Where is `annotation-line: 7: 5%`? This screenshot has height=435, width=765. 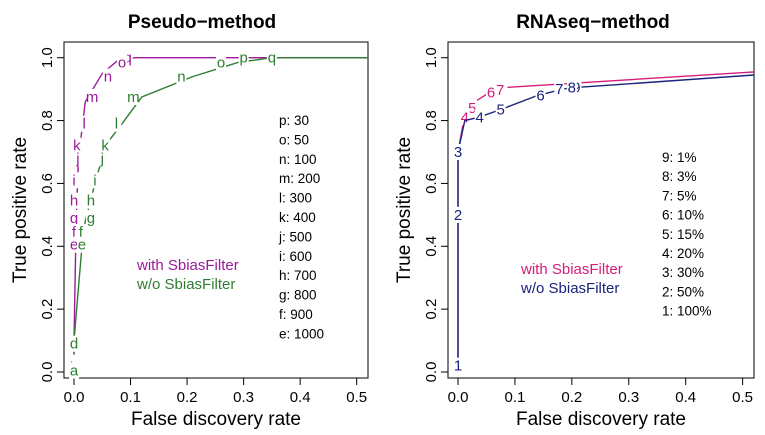 annotation-line: 7: 5% is located at coordinates (679, 195).